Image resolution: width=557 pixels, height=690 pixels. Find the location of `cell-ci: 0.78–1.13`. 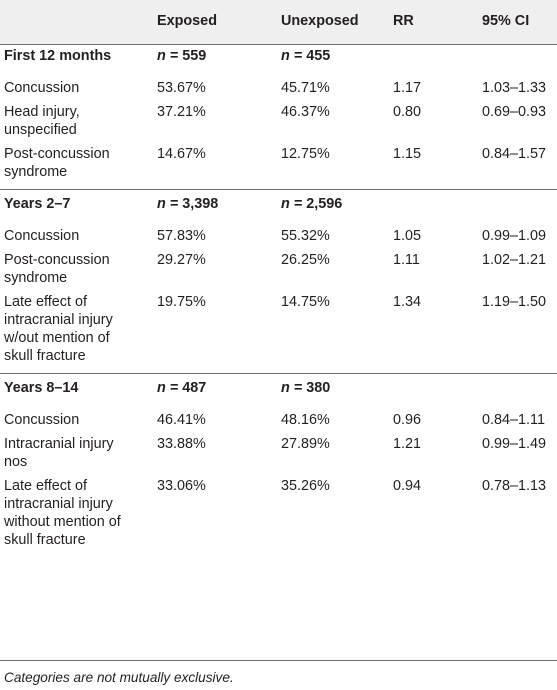

cell-ci: 0.78–1.13 is located at coordinates (514, 486).